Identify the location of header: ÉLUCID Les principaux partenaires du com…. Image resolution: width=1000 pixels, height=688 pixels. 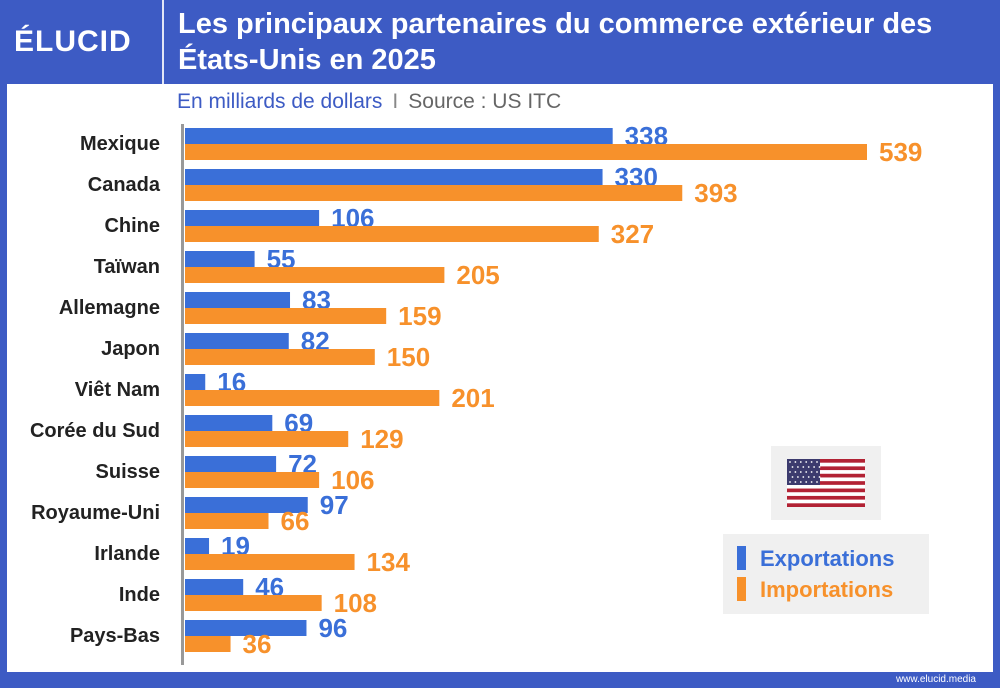
(500, 42).